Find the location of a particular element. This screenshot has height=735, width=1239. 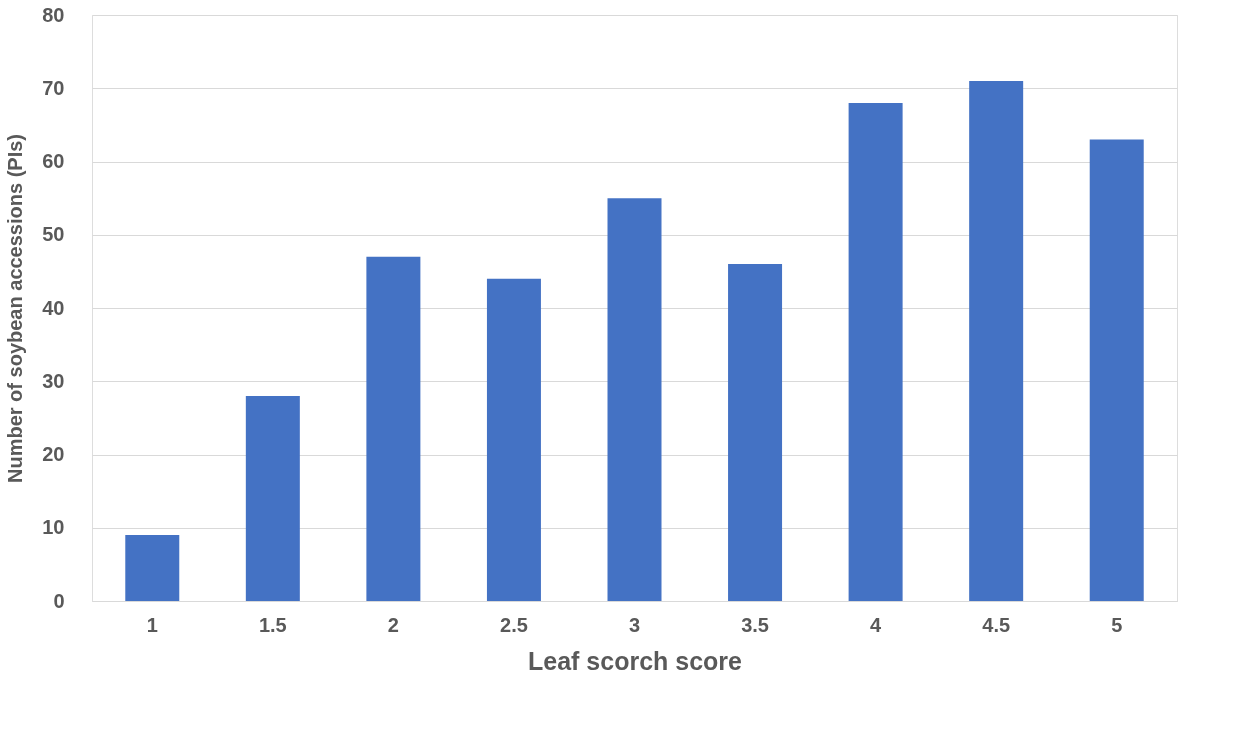

y-tick-label: 30 is located at coordinates (53, 380).